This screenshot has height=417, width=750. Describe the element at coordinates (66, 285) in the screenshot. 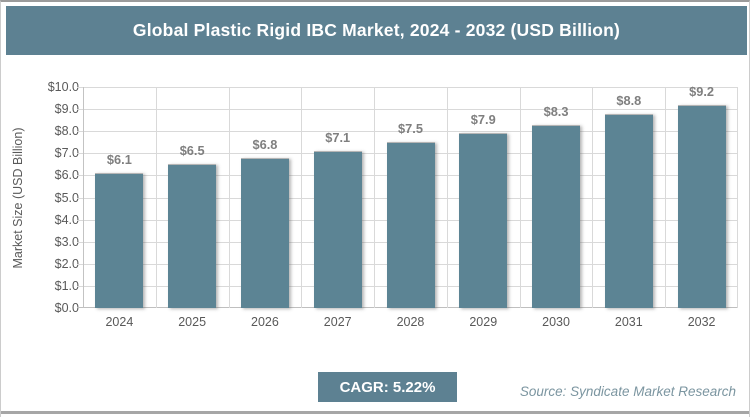

I see `y-tick-label: $1.0` at that location.